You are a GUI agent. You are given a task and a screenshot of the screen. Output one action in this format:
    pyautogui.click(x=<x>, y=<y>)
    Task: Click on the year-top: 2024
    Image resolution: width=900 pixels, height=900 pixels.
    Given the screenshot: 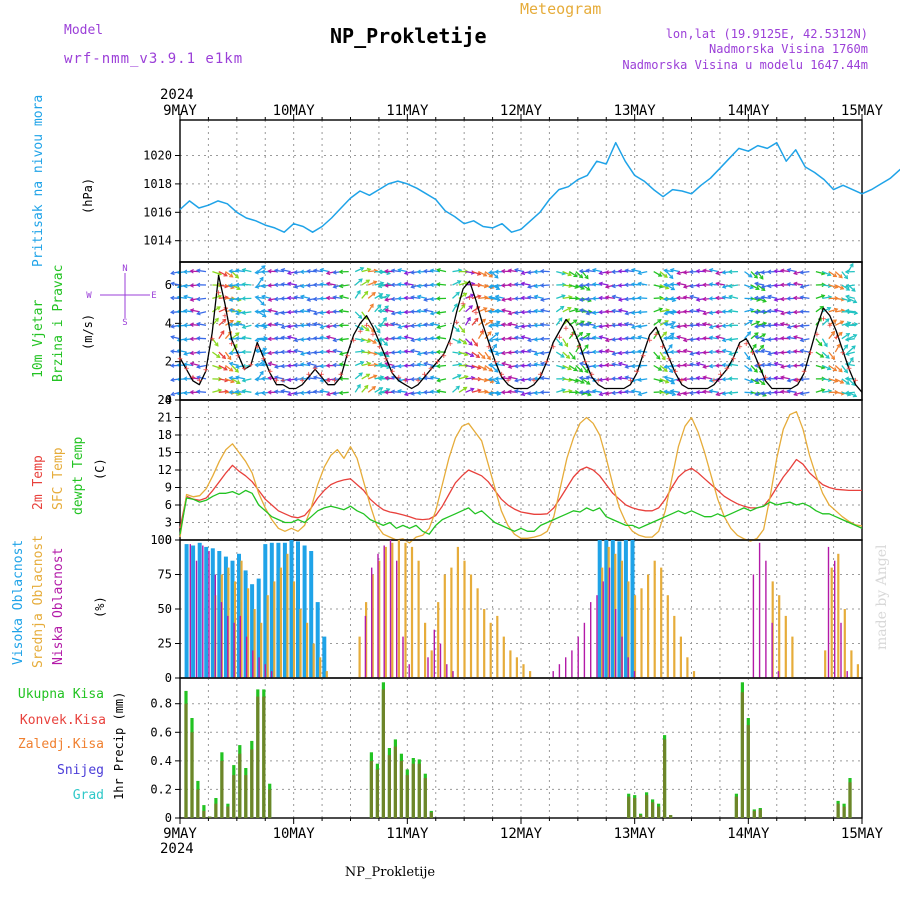 What is the action you would take?
    pyautogui.click(x=177, y=95)
    